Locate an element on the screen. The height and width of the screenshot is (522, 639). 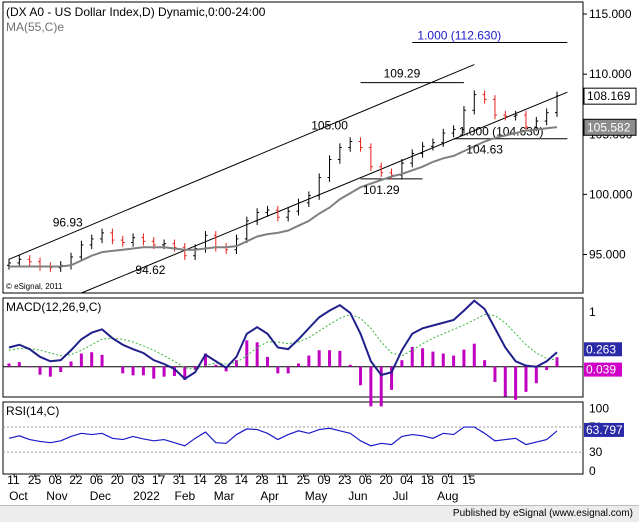
publisher-credit: Published by eSignal (www.esignal.com) is located at coordinates (542, 513).